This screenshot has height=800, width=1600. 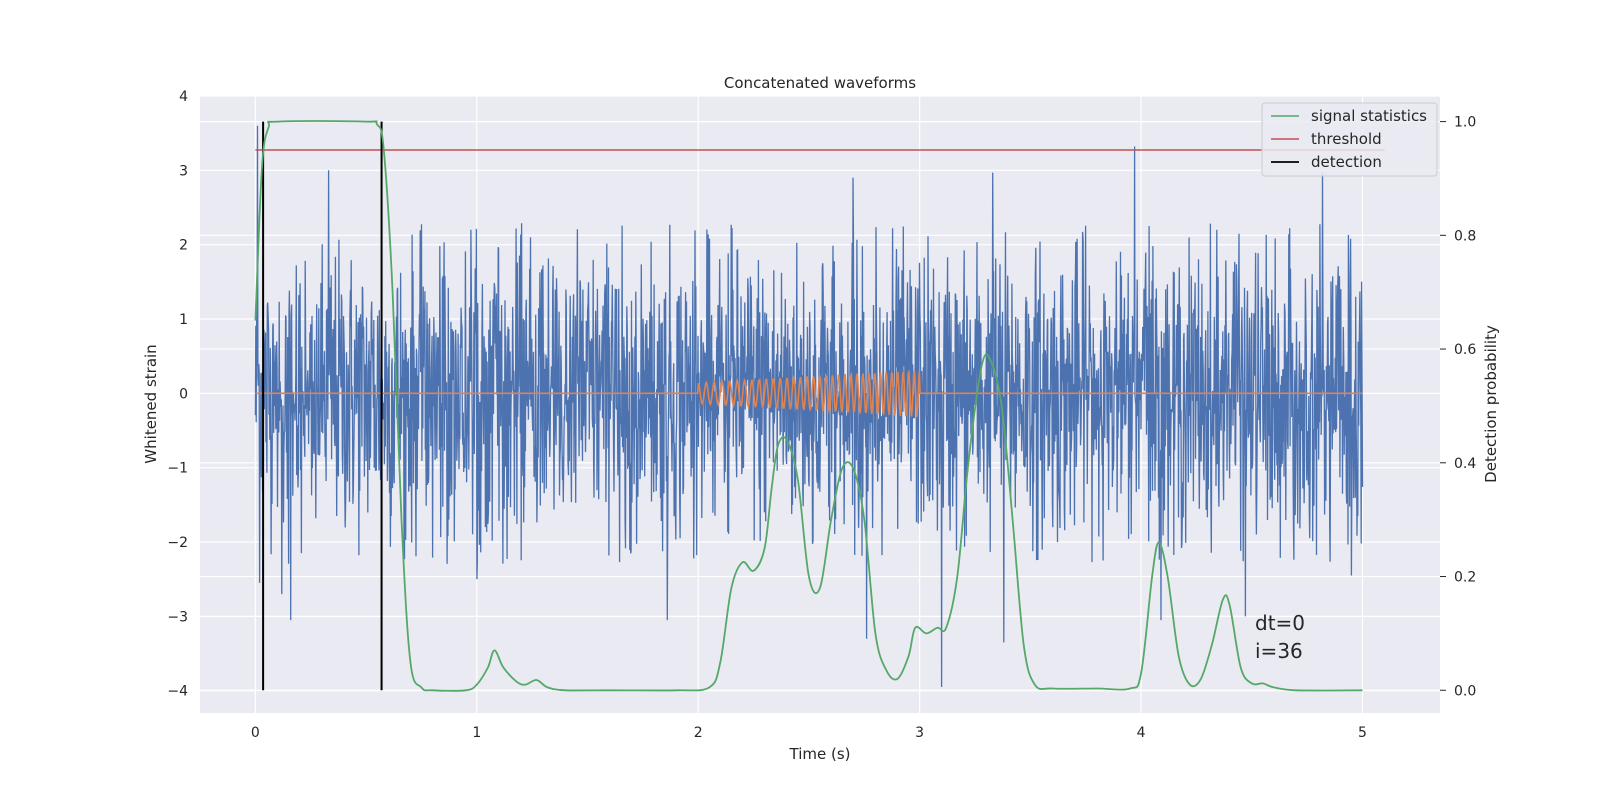 I want to click on y-tick-label: −3, so click(x=177, y=617).